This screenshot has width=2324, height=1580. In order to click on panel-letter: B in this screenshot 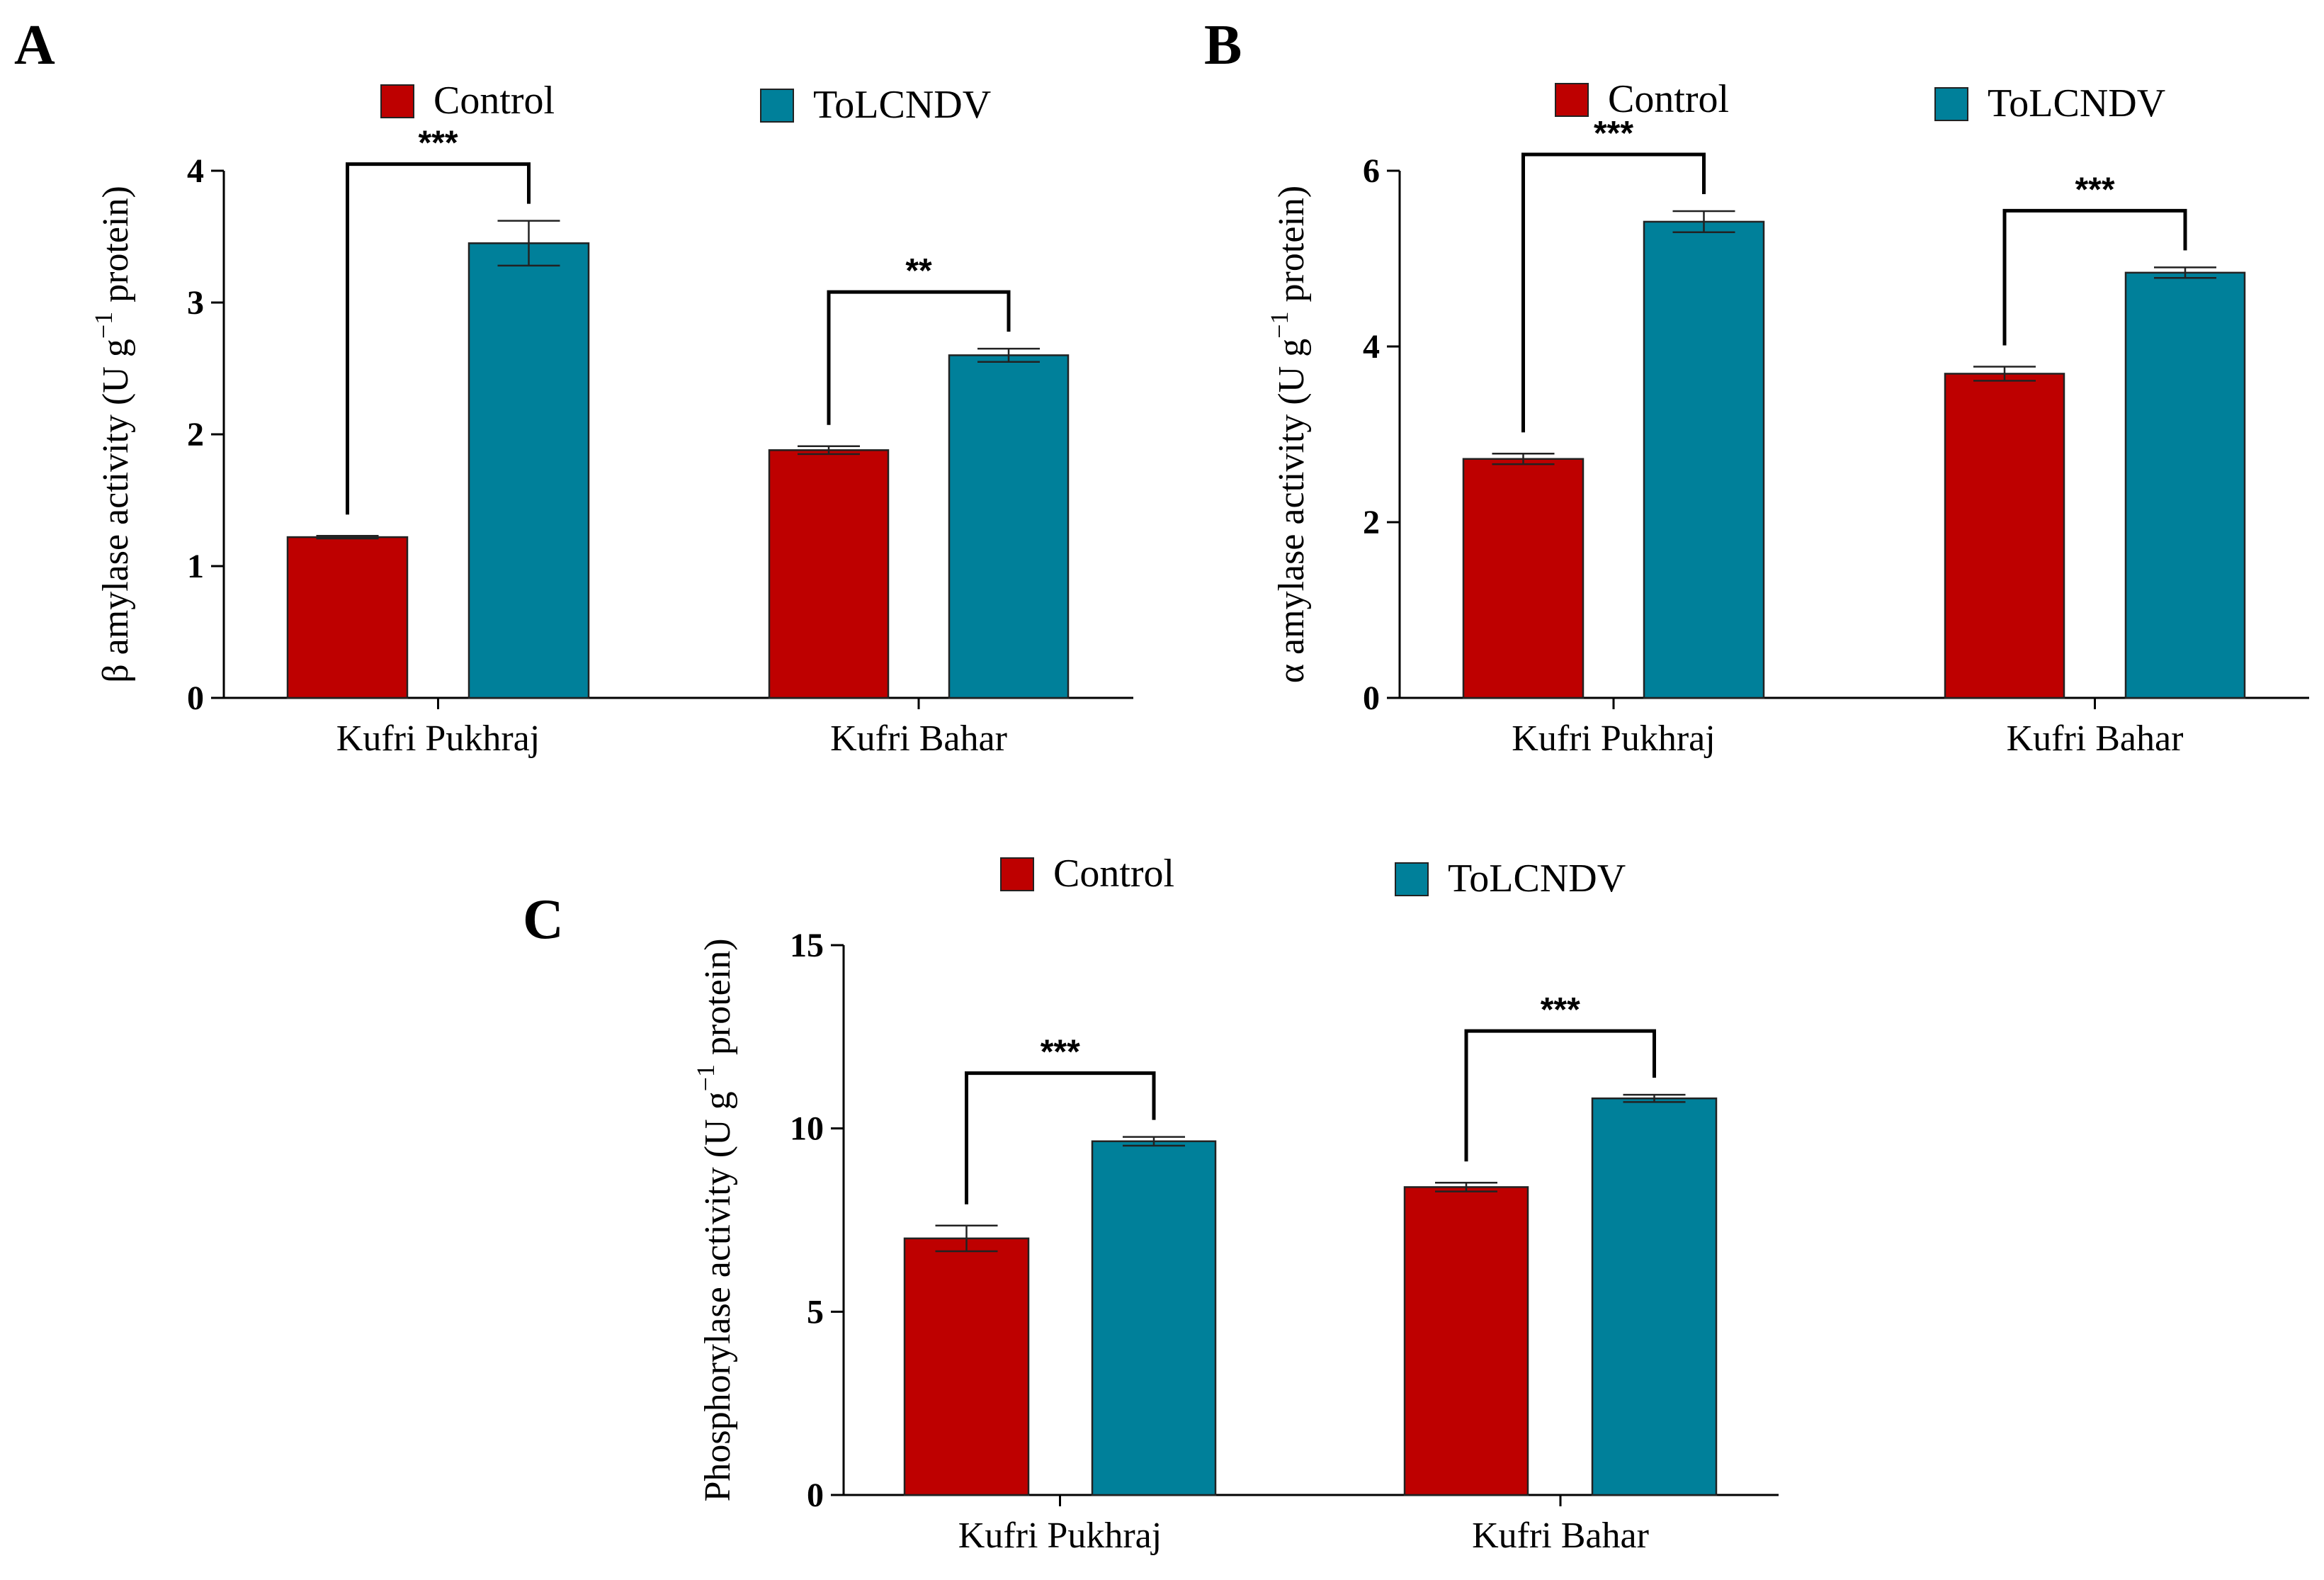, I will do `click(1223, 45)`.